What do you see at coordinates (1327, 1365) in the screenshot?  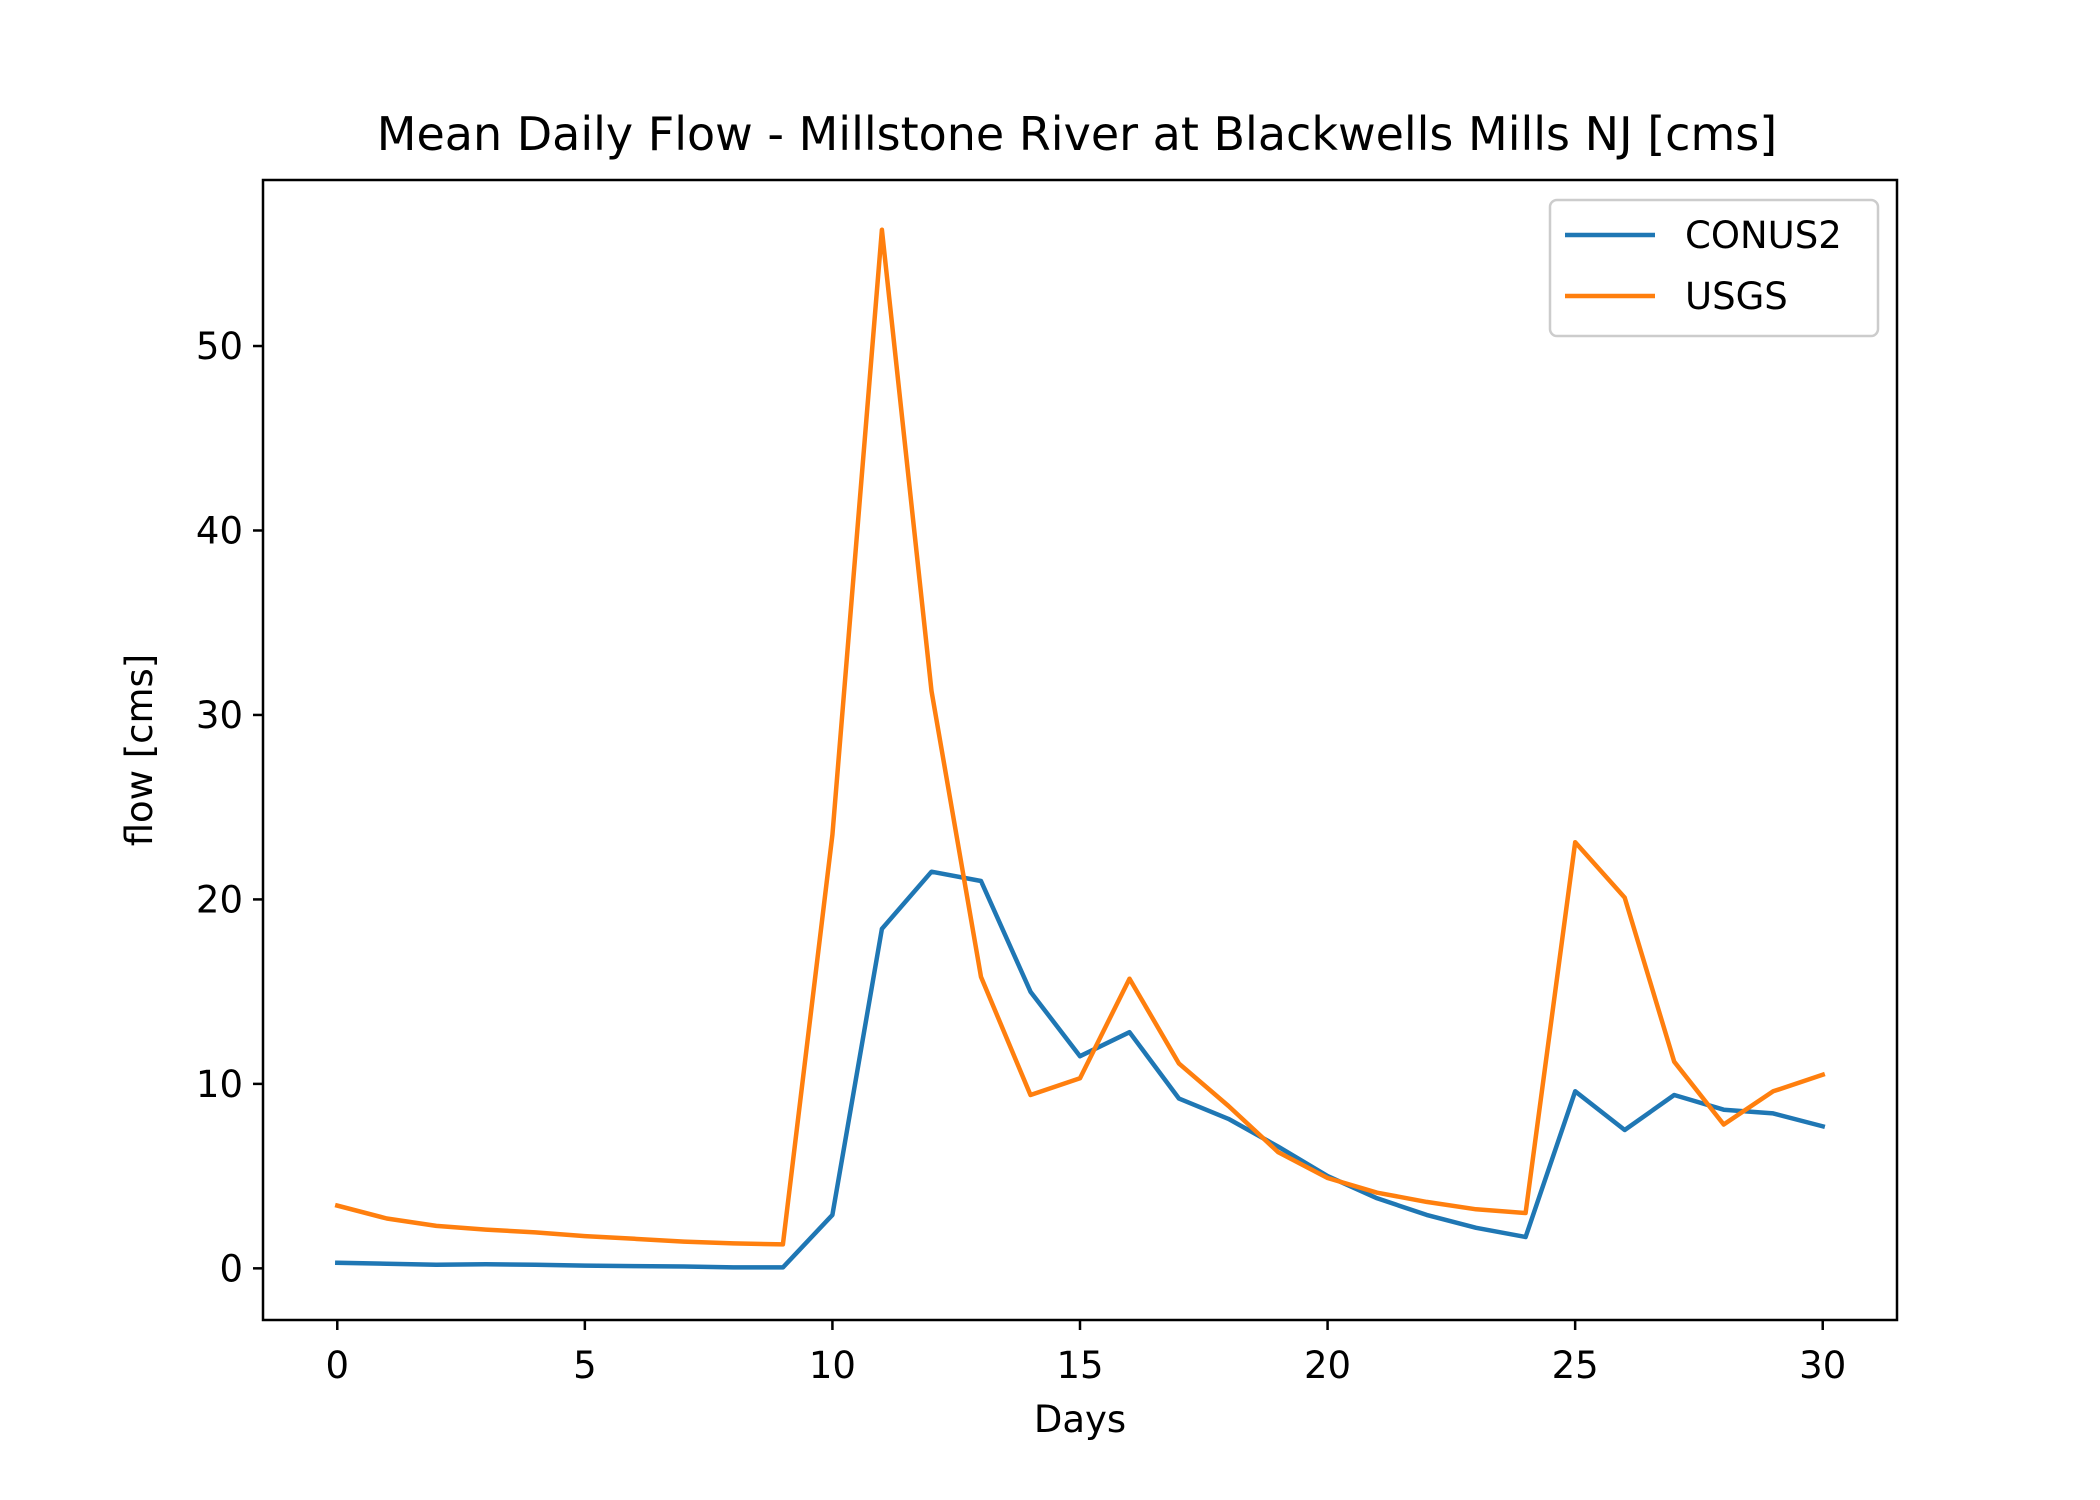 I see `x-tick-label: 20` at bounding box center [1327, 1365].